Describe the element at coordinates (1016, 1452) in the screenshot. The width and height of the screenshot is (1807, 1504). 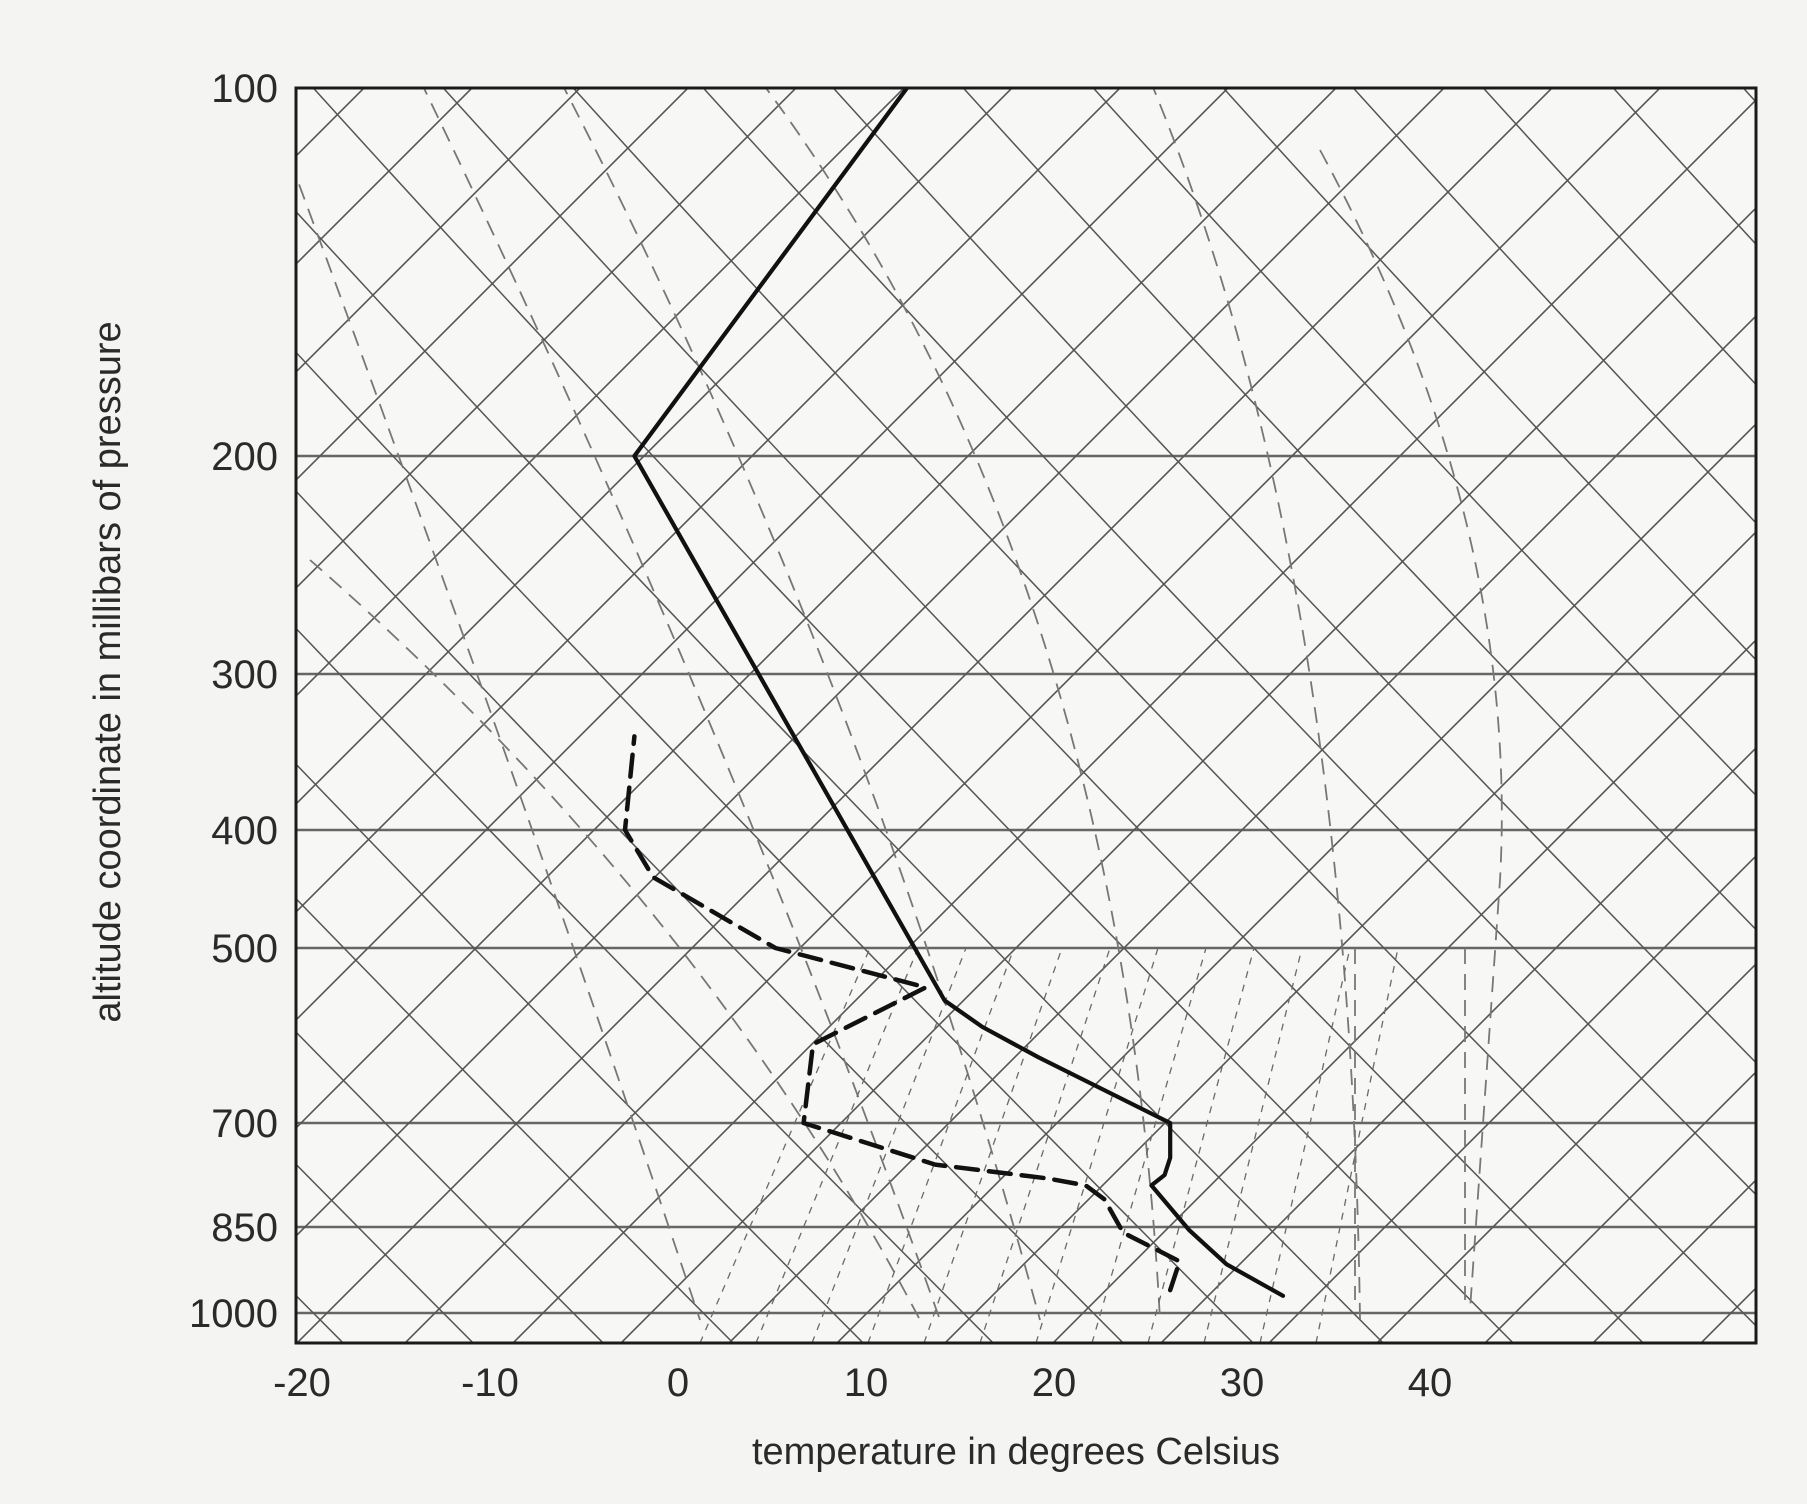
I see `x-axis-title: temperature in degrees Celsius` at that location.